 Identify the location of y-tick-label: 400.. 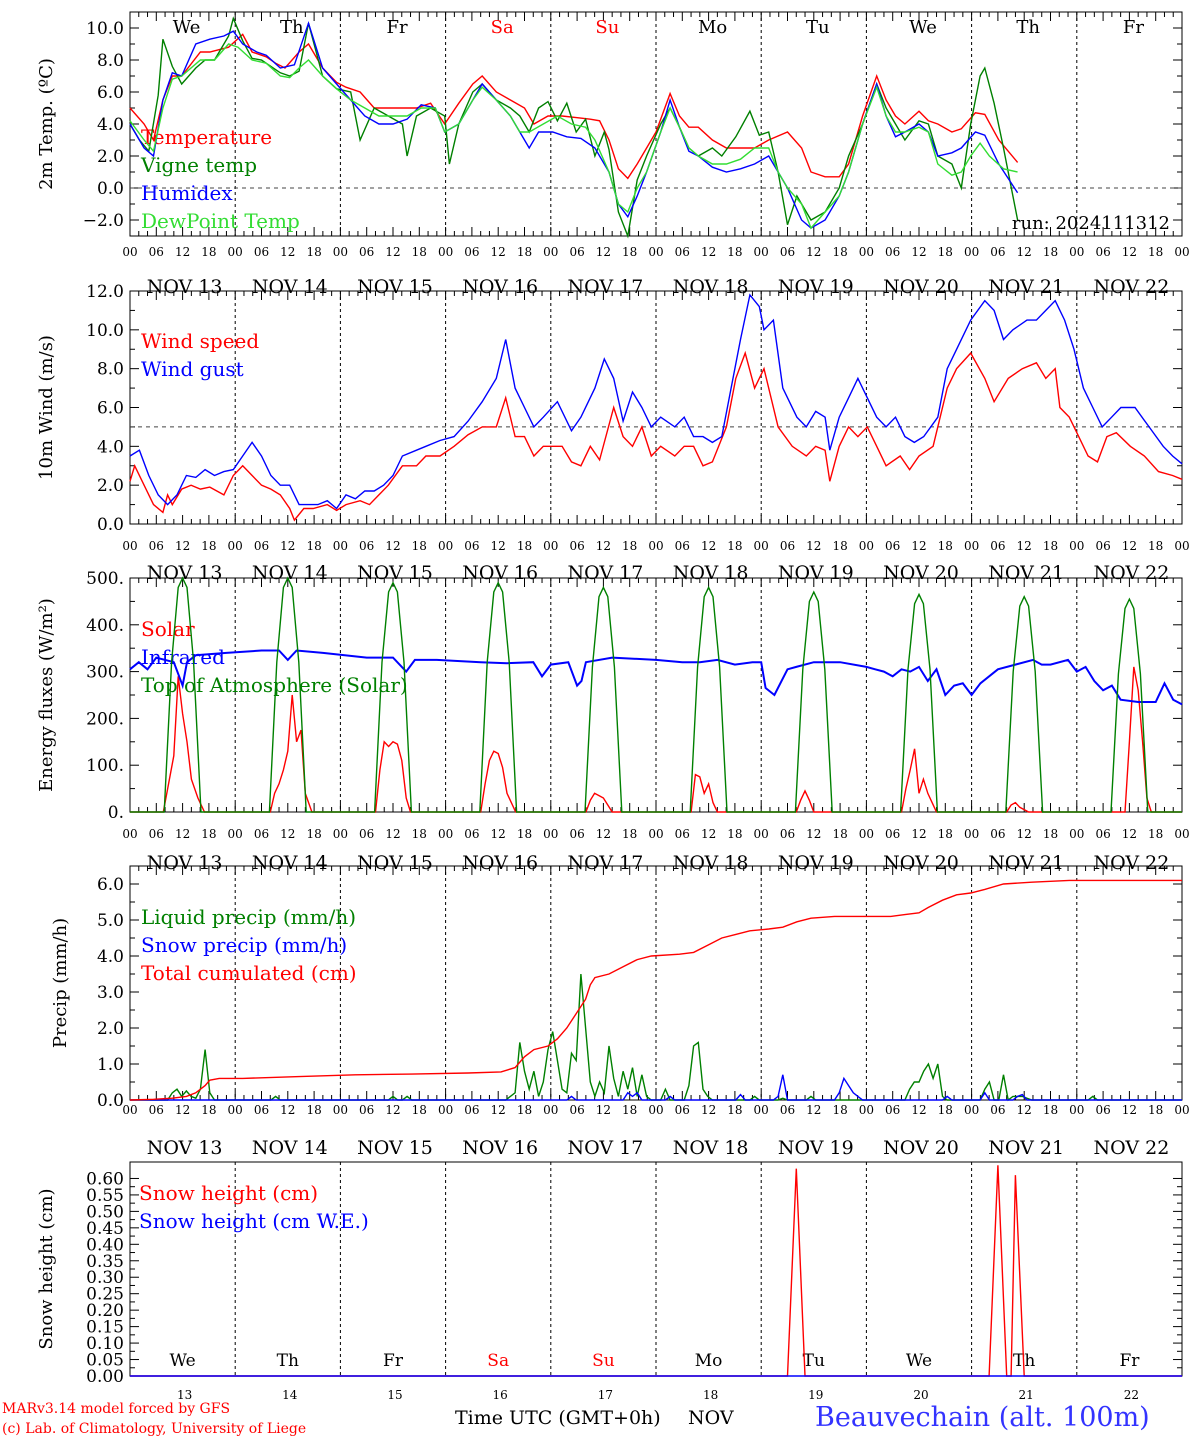
(105, 626).